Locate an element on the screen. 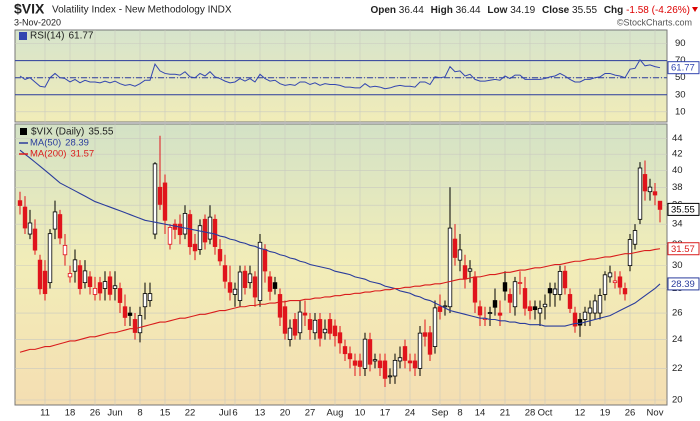 The width and height of the screenshot is (700, 421). x-tick-label: Jun is located at coordinates (114, 413).